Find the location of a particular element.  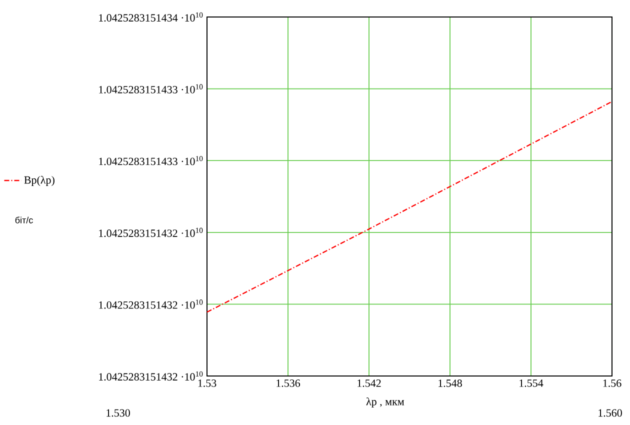

x-tick-label: 1.53 is located at coordinates (207, 383).